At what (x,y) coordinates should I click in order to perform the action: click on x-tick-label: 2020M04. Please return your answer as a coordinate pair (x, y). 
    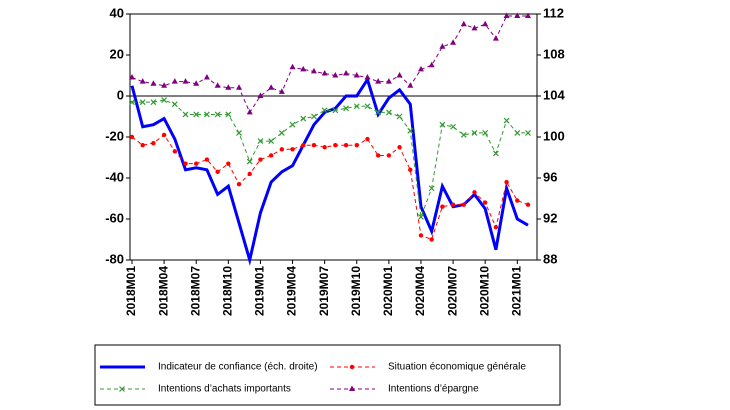
    Looking at the image, I should click on (420, 291).